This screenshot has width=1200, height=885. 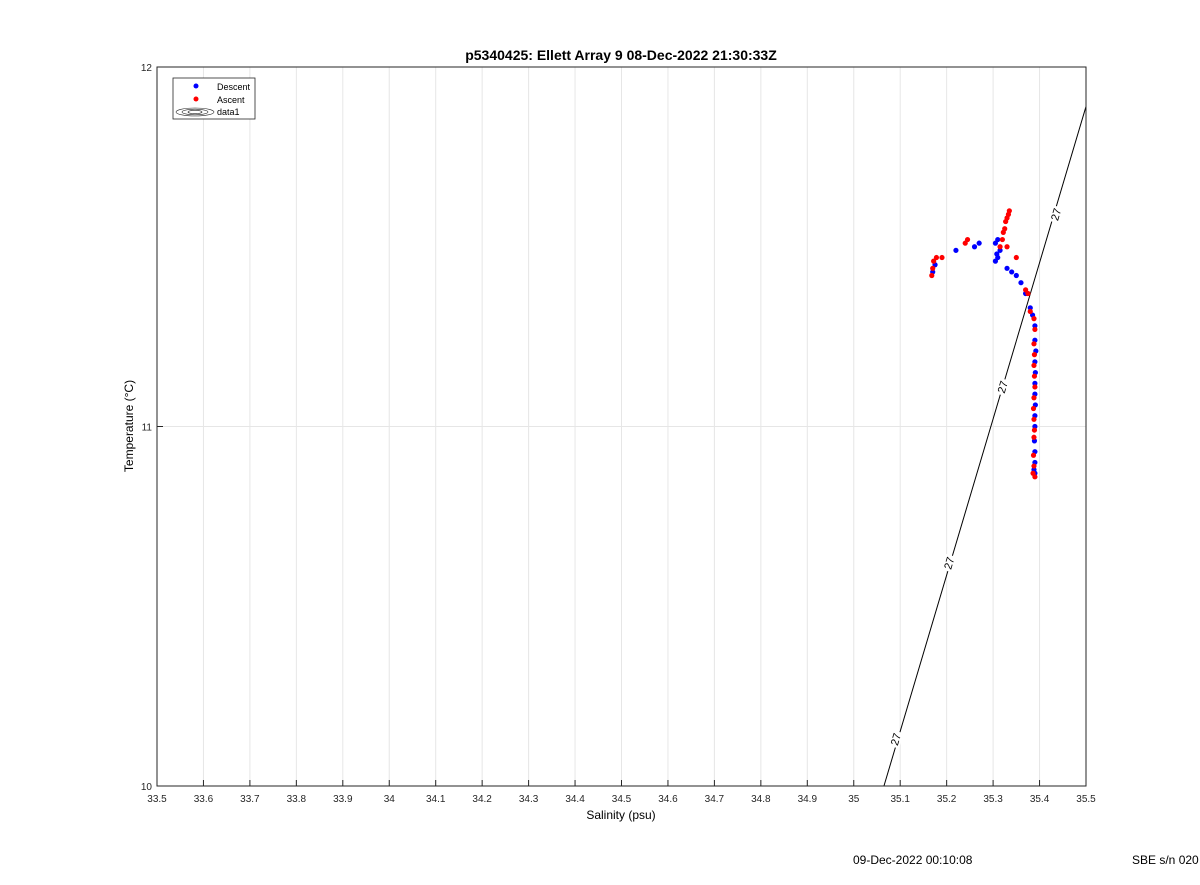 I want to click on series-ascent, so click(x=983, y=344).